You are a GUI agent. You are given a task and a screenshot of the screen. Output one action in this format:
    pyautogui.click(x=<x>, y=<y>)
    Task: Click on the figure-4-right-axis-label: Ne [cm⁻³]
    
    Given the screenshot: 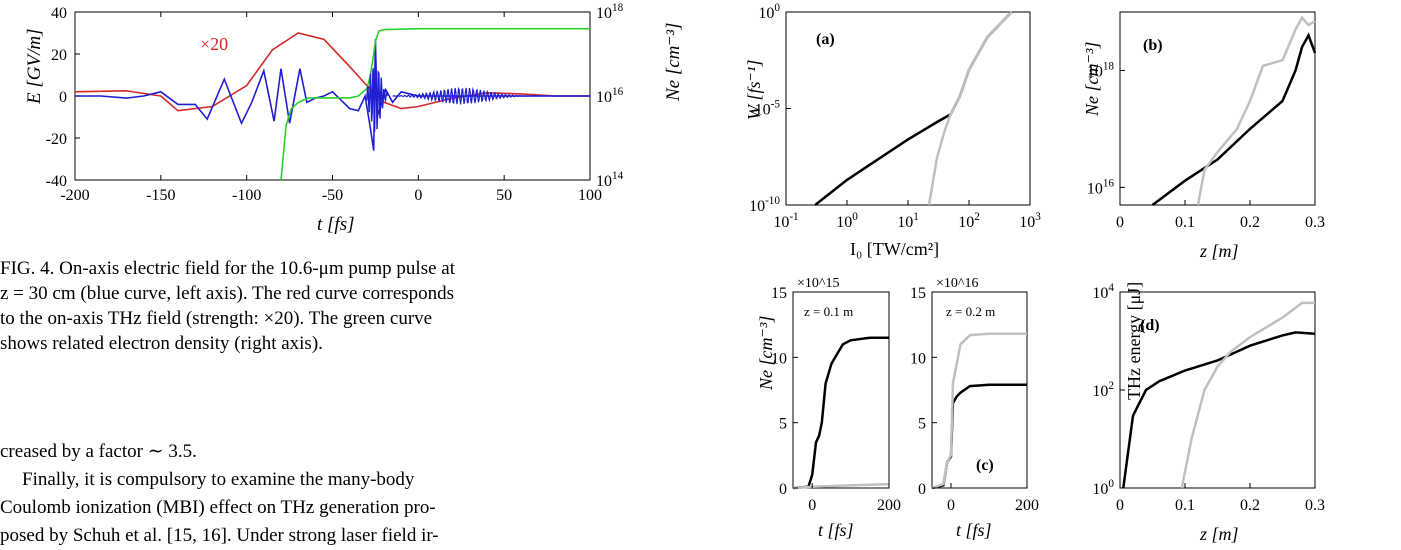 What is the action you would take?
    pyautogui.click(x=673, y=62)
    